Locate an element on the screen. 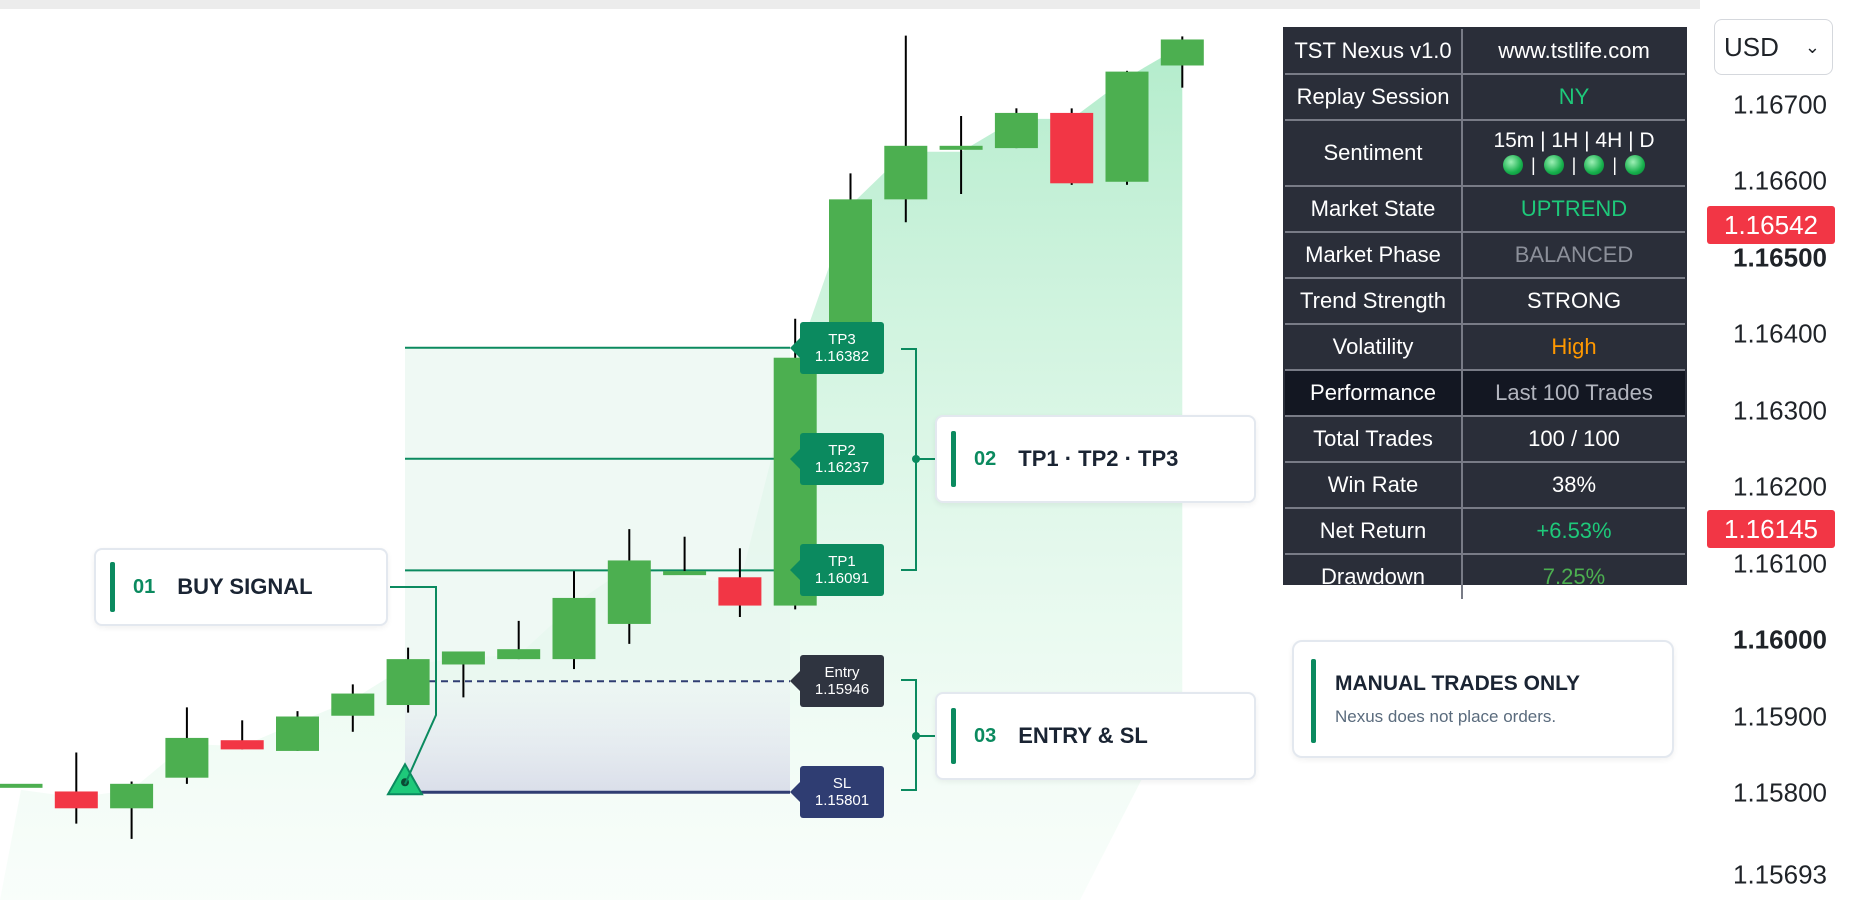 The width and height of the screenshot is (1851, 922). price-tick: 1.15800 is located at coordinates (1780, 792).